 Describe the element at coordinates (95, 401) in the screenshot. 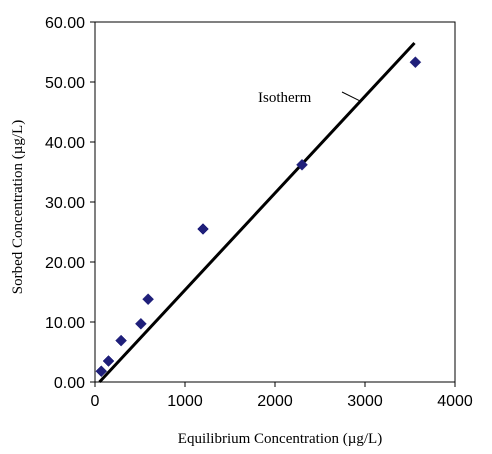

I see `x-tick-label: 0` at that location.